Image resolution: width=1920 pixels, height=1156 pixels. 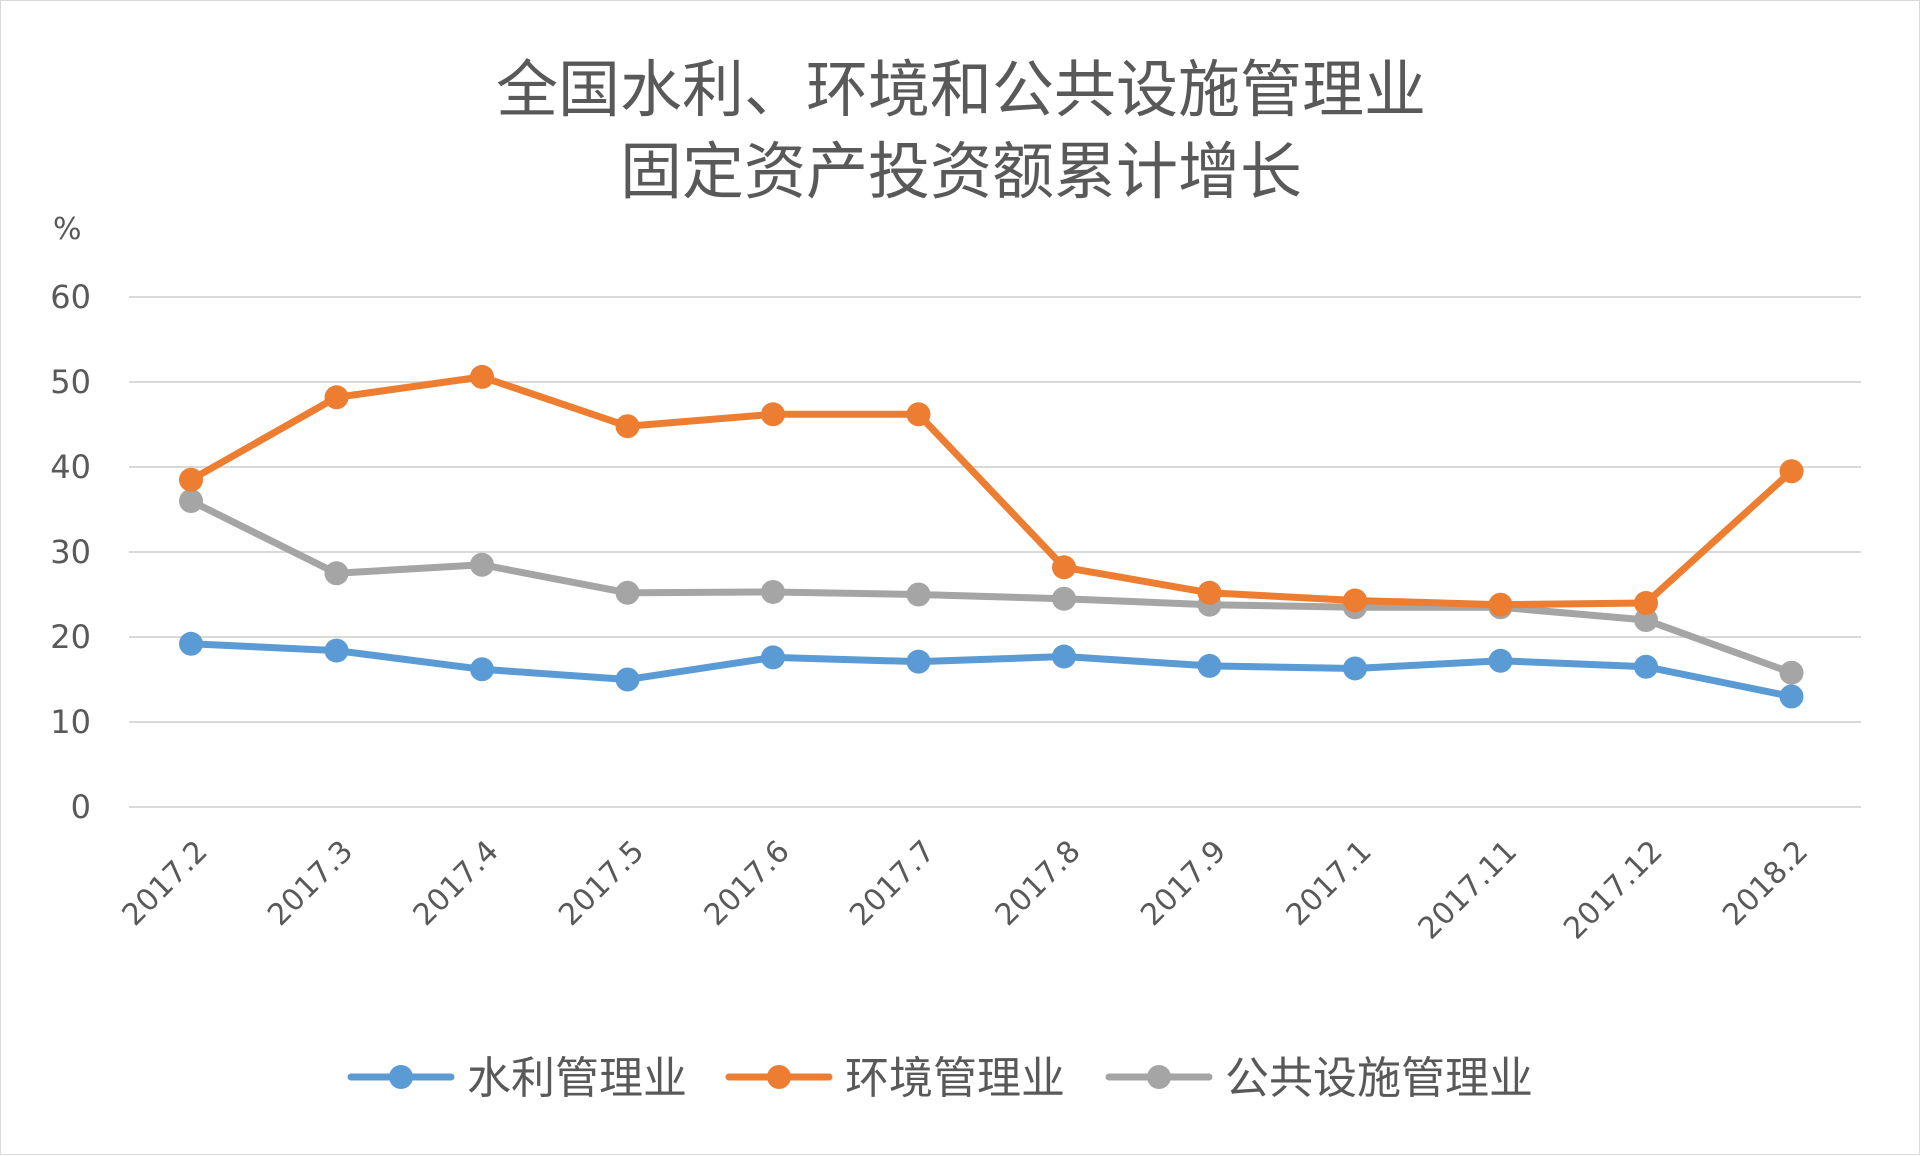 I want to click on legend-item: 公共设施管理业, so click(x=1319, y=1078).